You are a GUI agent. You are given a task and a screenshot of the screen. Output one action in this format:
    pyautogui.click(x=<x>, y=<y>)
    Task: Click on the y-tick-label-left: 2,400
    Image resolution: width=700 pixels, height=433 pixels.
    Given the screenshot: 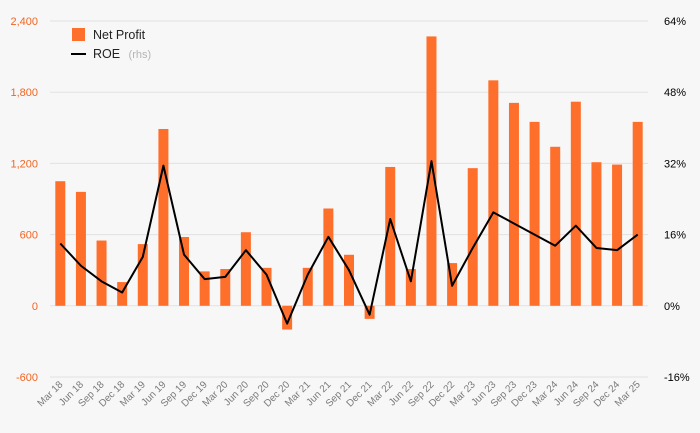 What is the action you would take?
    pyautogui.click(x=24, y=22)
    